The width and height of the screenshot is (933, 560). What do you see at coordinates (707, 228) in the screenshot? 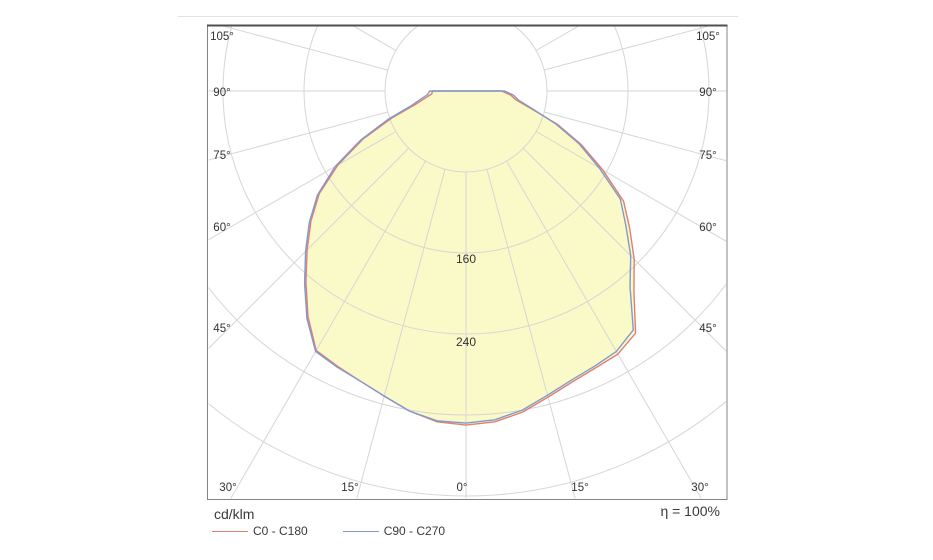
I see `angle-tick-right-60°: 60°` at bounding box center [707, 228].